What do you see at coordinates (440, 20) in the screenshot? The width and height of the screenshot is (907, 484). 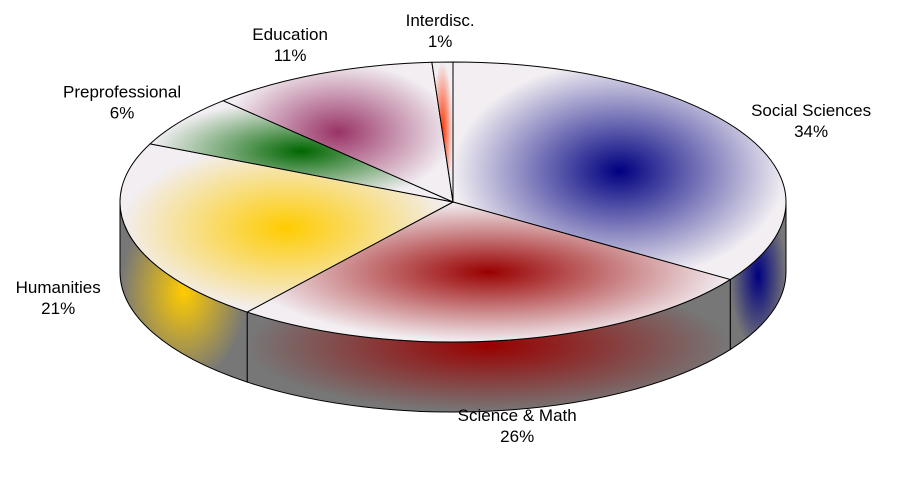 I see `slice-label: Interdisc.` at bounding box center [440, 20].